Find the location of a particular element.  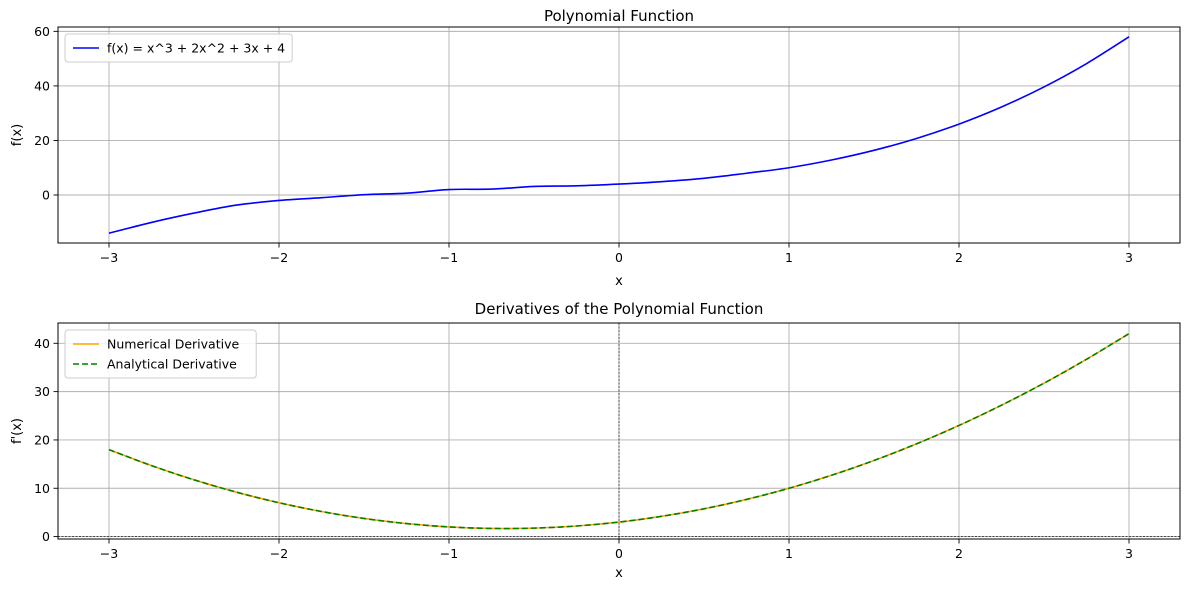

y-axis-label: f'(x) is located at coordinates (17, 431).